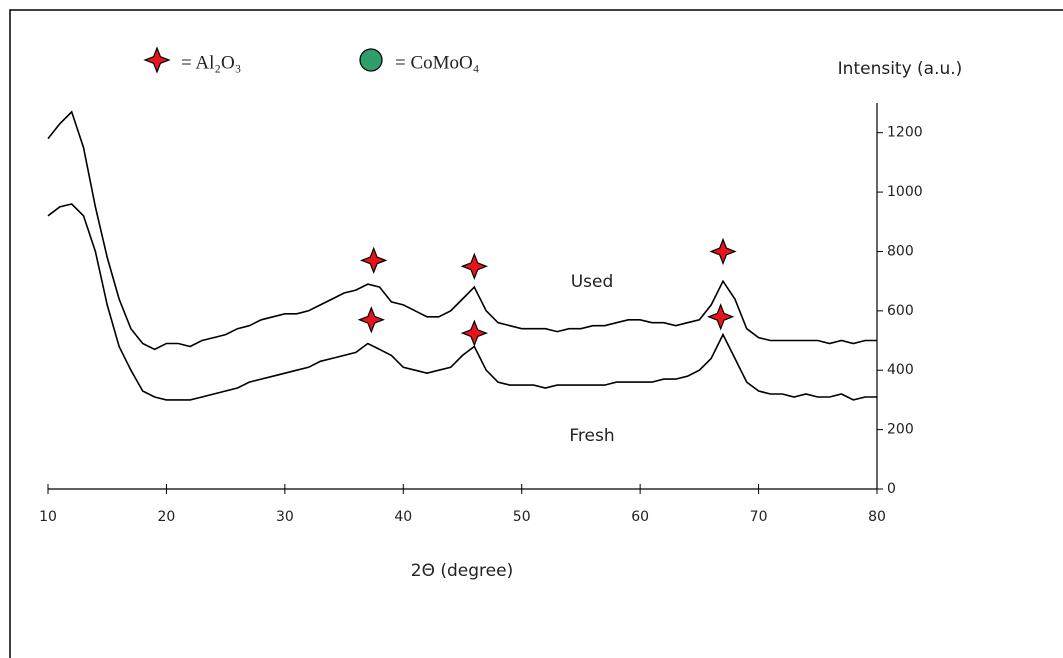 The image size is (1063, 658). Describe the element at coordinates (437, 62) in the screenshot. I see `legend-label: = CoMoO₄` at that location.